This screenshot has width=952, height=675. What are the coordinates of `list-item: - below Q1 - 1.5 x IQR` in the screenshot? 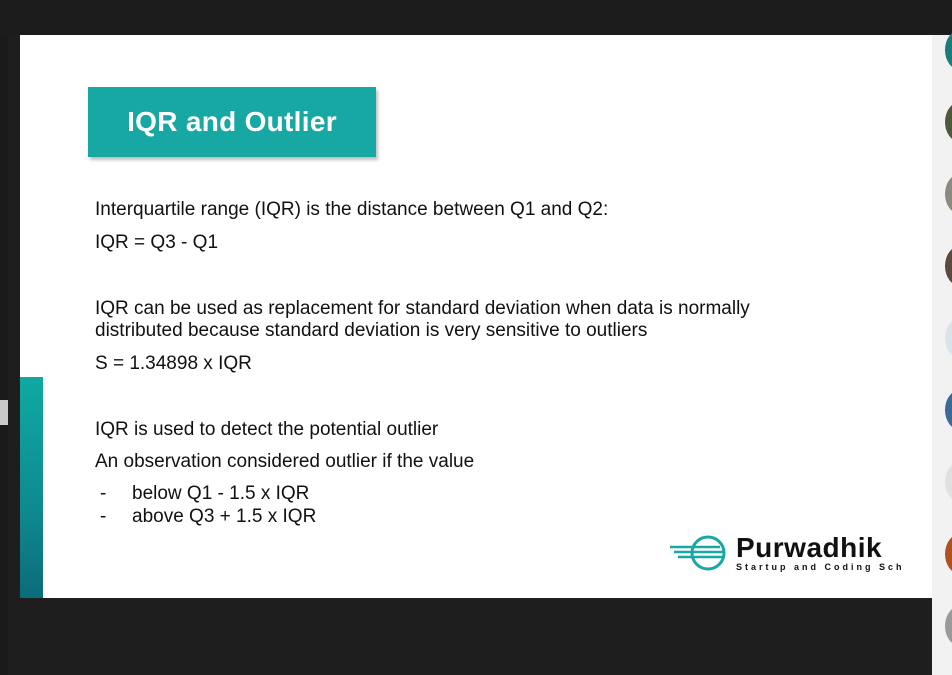 It's located at (208, 493).